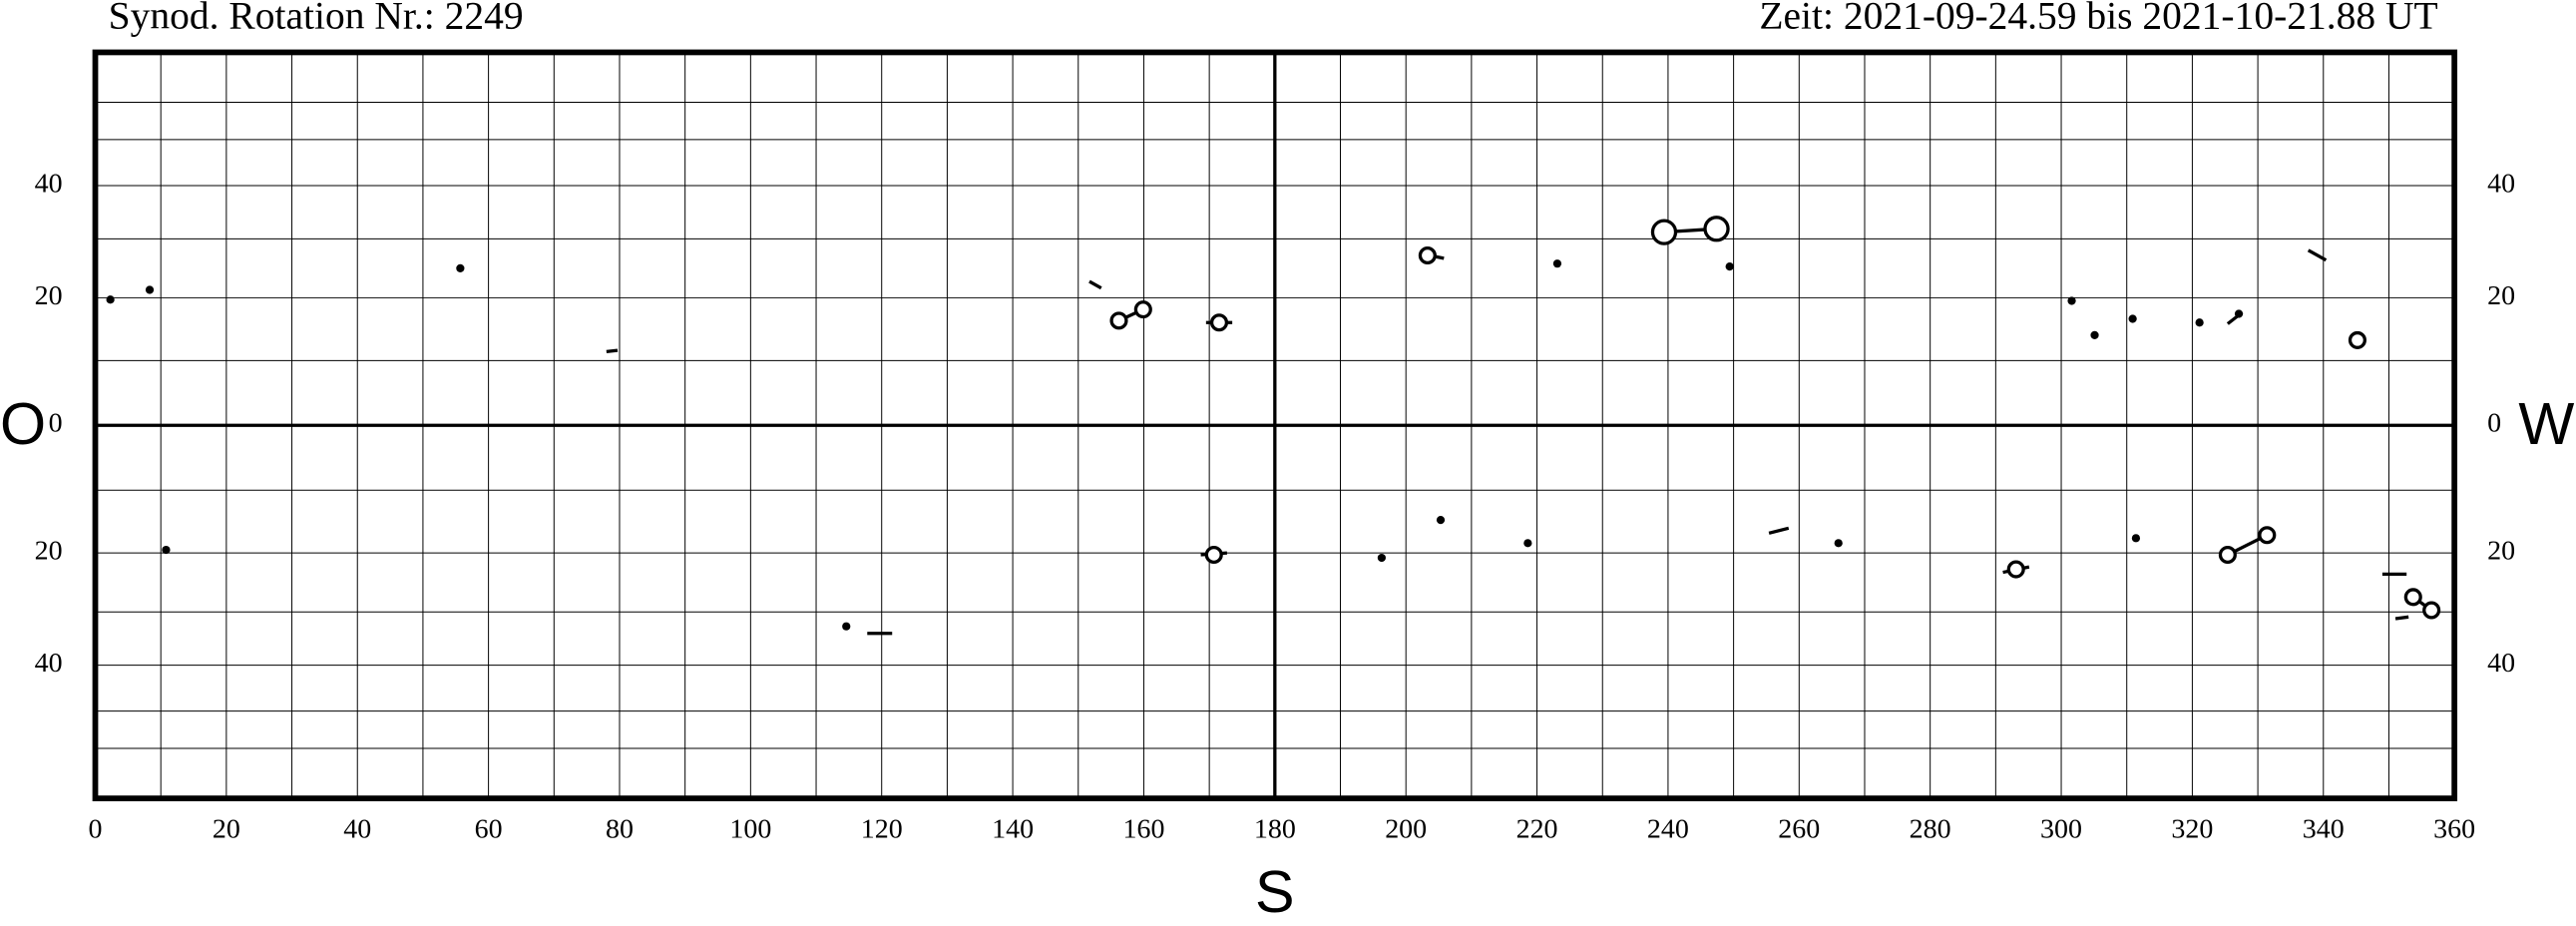 Image resolution: width=2576 pixels, height=926 pixels. I want to click on x-tick-label: 200, so click(1406, 828).